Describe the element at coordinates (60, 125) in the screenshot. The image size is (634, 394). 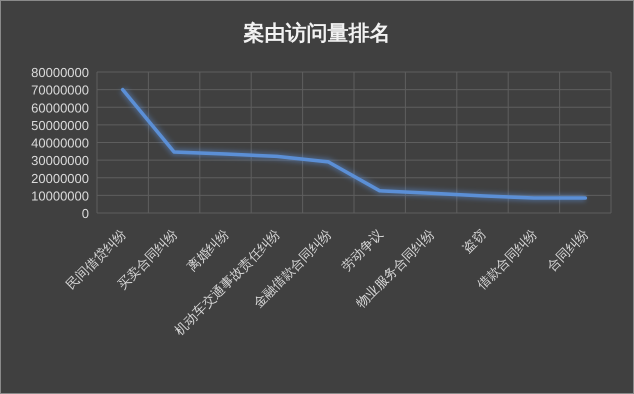
I see `y-tick-label: 50000000` at that location.